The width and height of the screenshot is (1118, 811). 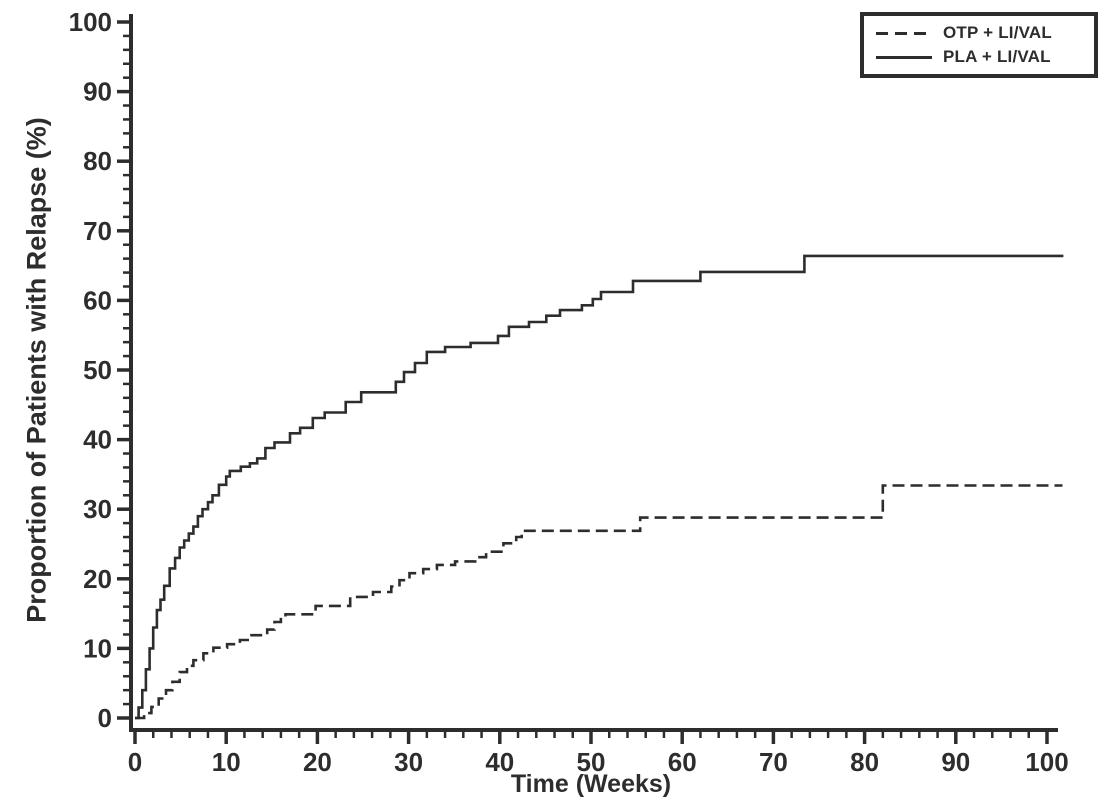 What do you see at coordinates (408, 762) in the screenshot?
I see `x-tick-label: 30` at bounding box center [408, 762].